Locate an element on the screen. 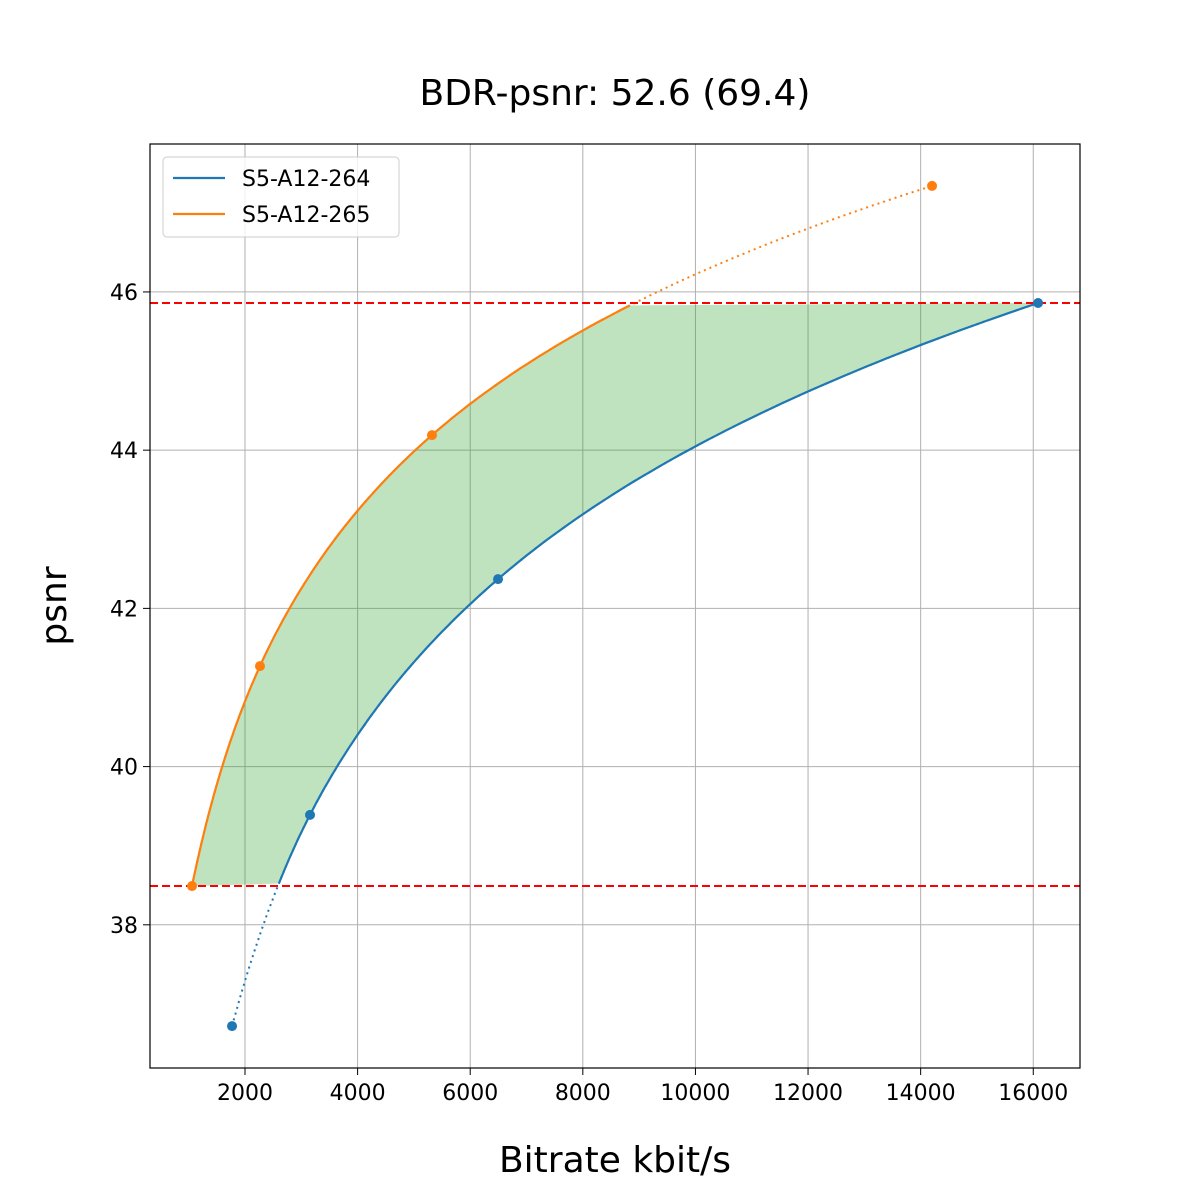  x-tick-label: 16000 is located at coordinates (1033, 1093).